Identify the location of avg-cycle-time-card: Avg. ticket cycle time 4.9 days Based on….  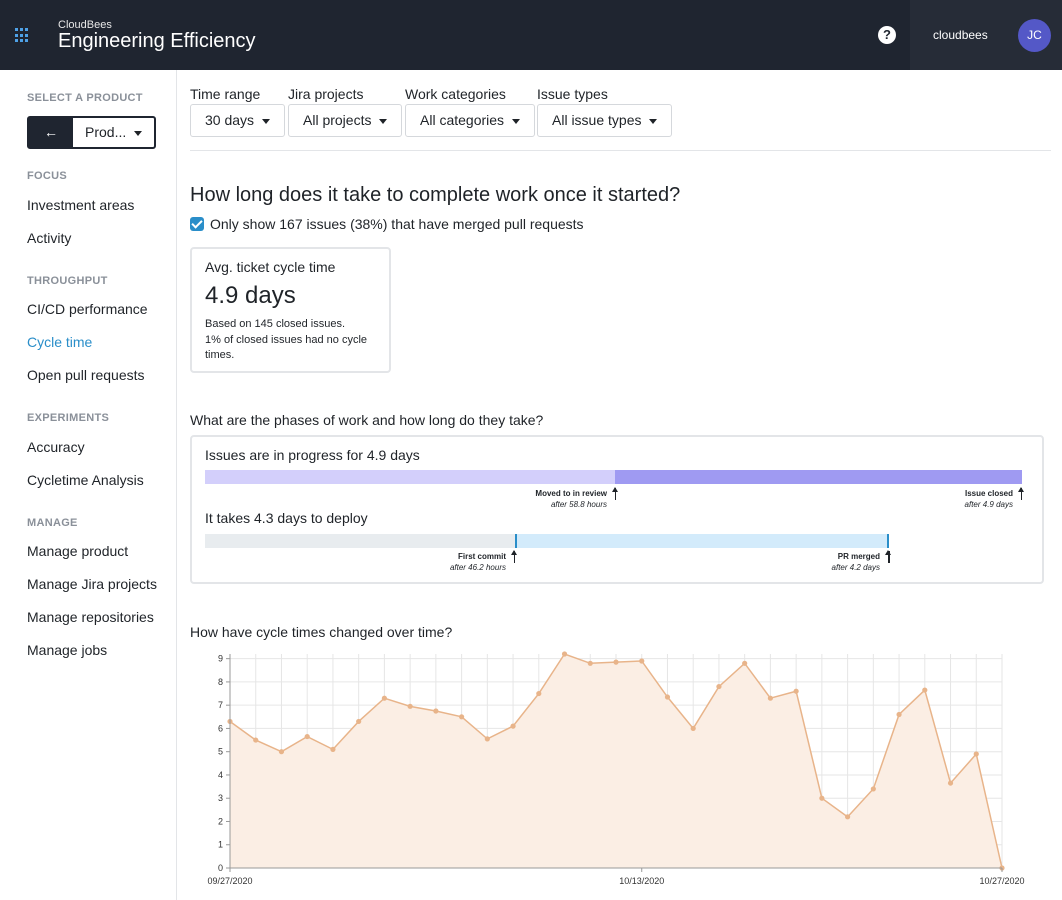
(290, 310).